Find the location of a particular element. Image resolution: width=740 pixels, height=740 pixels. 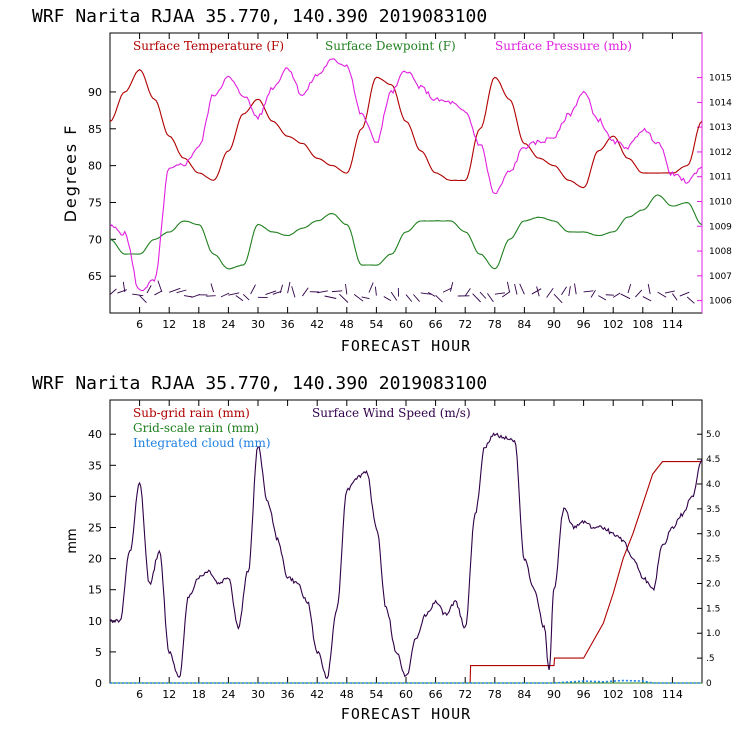

legend-surface-temperature: Surface Temperature (F) is located at coordinates (208, 46).